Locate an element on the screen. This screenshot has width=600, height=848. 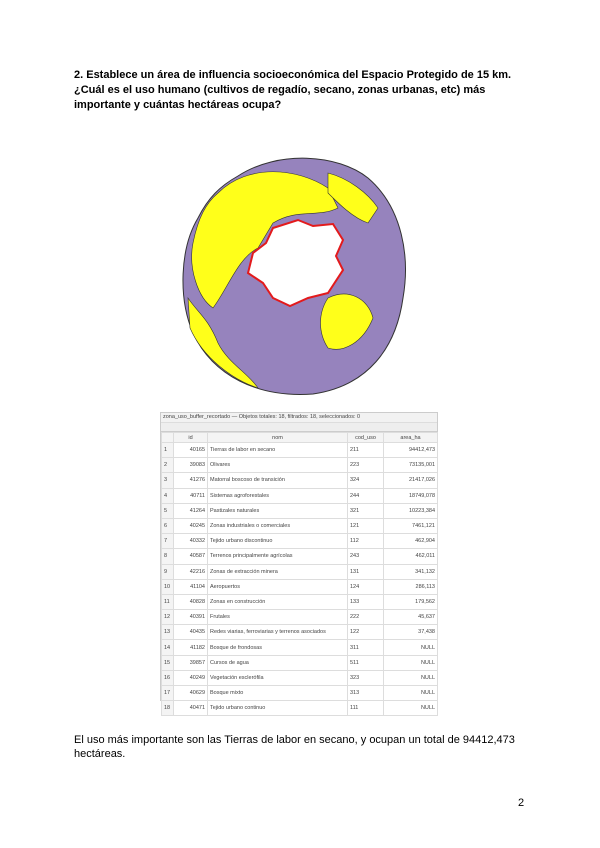
table-cell: Aeropuertos is located at coordinates (277, 586).